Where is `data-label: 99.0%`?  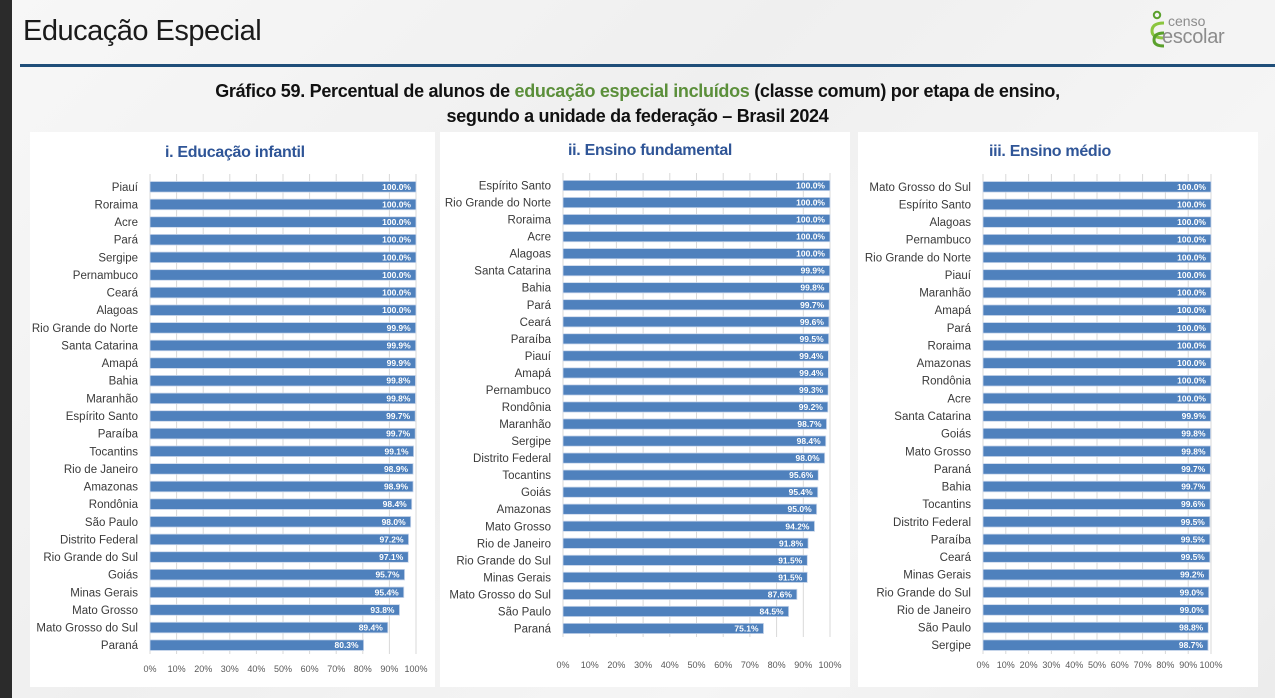
data-label: 99.0% is located at coordinates (1192, 592).